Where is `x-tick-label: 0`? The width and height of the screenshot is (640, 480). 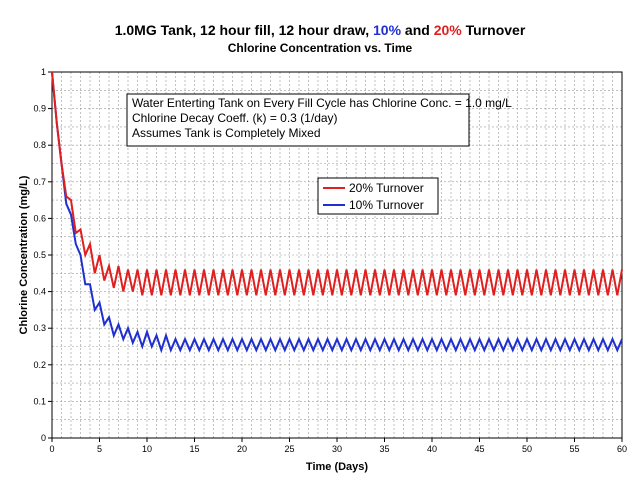 x-tick-label: 0 is located at coordinates (51, 449).